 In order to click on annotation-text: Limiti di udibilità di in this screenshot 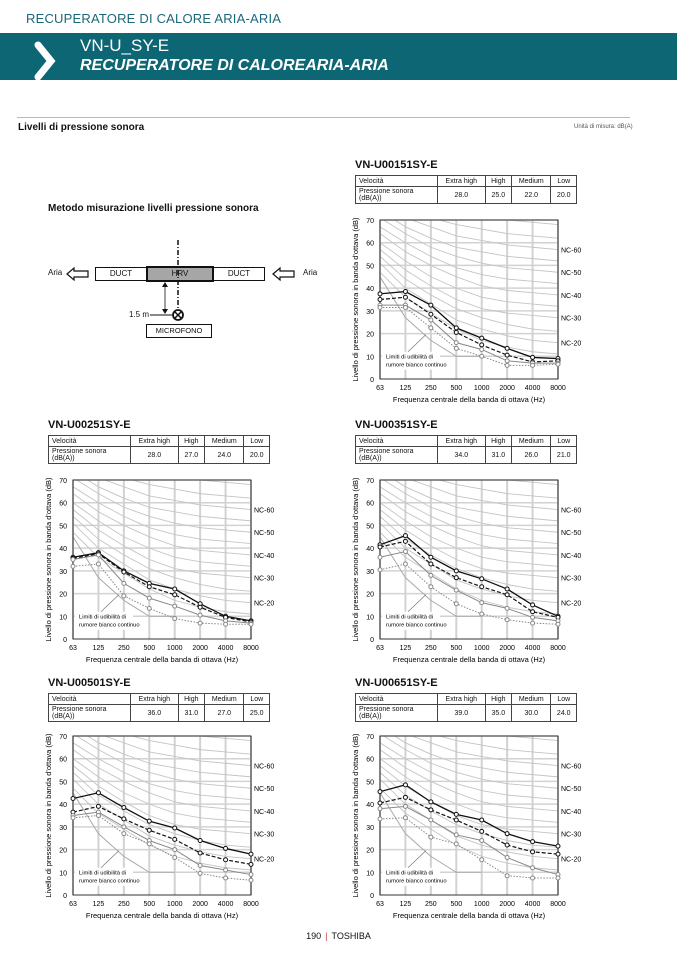, I will do `click(102, 618)`.